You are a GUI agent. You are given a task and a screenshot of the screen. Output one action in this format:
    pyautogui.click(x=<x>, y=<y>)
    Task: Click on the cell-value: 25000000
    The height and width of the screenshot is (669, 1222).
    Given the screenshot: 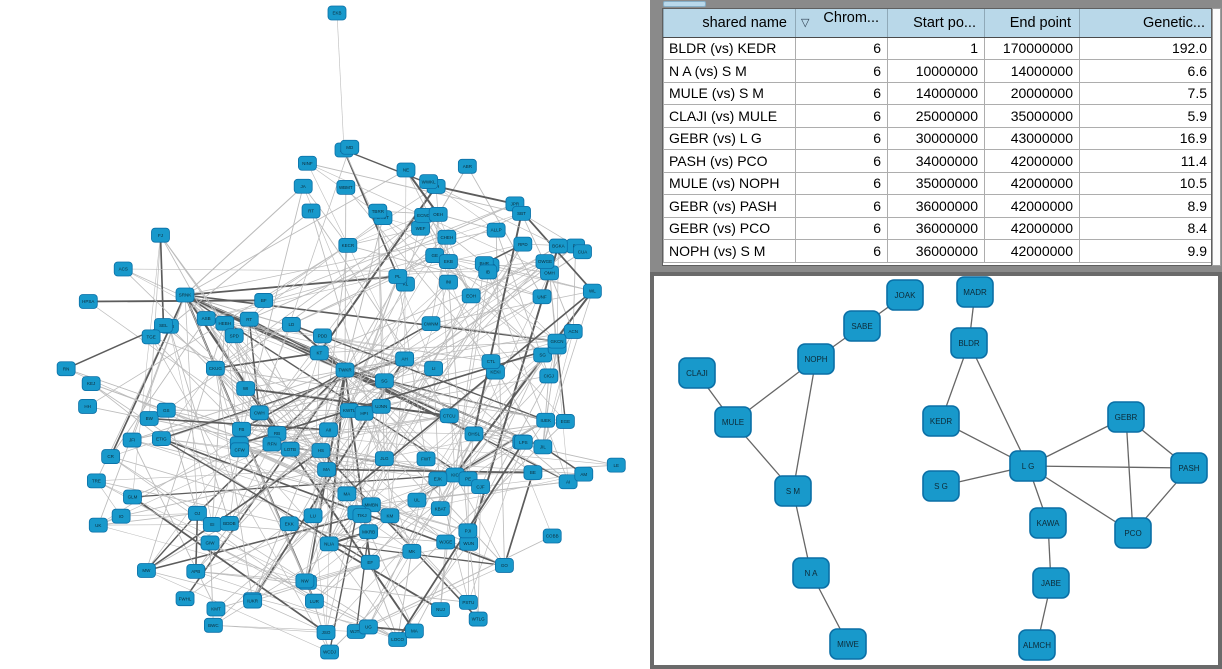 What is the action you would take?
    pyautogui.click(x=936, y=116)
    